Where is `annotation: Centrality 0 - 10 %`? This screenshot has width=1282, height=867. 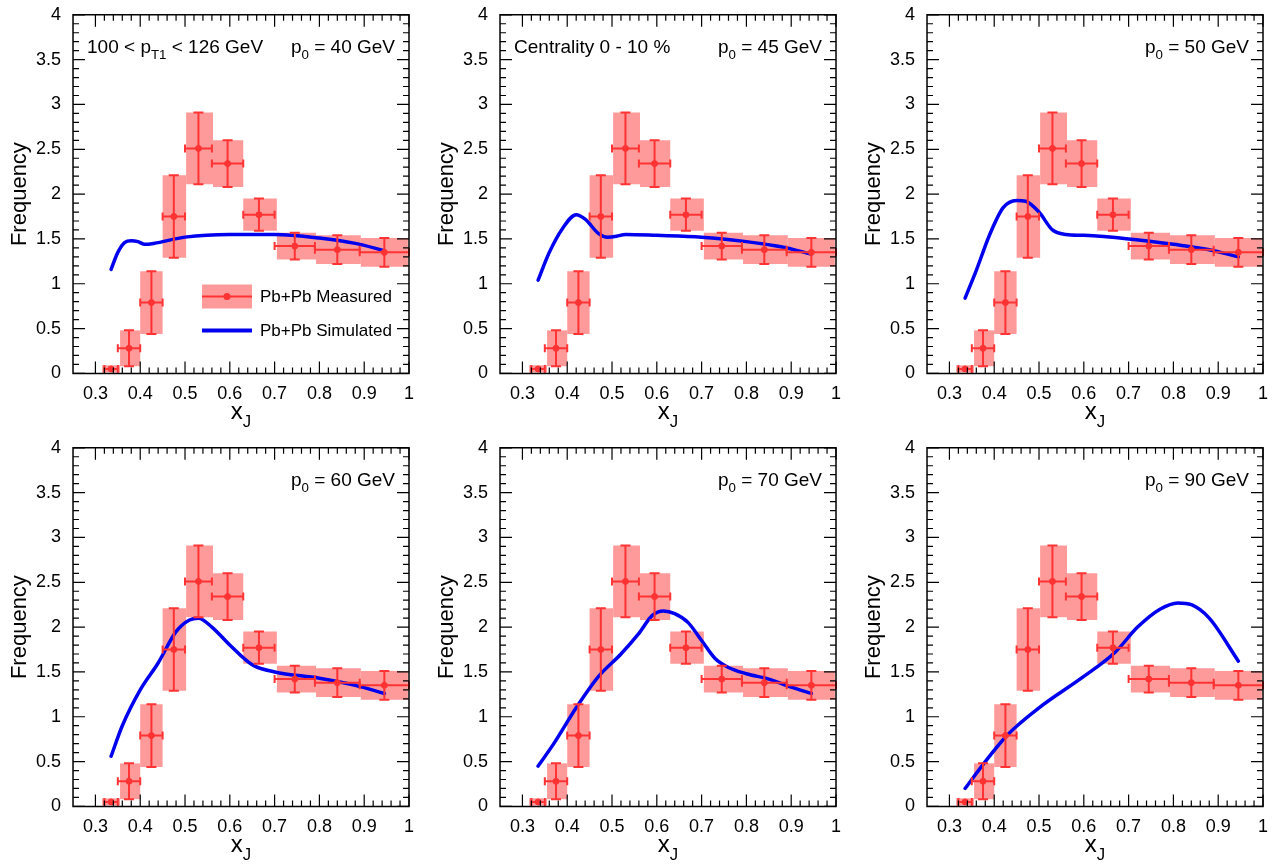 annotation: Centrality 0 - 10 % is located at coordinates (592, 46).